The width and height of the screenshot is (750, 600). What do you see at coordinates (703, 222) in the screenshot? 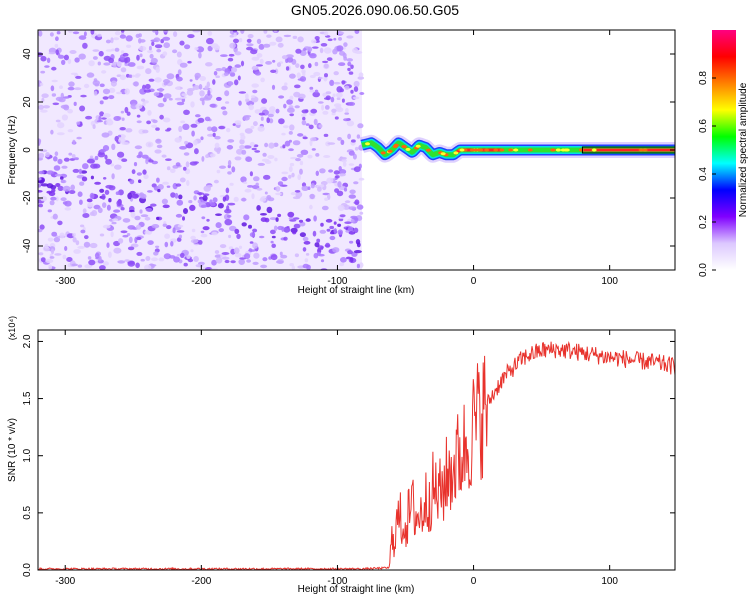
I see `colorbar-tick-label: 0.2` at bounding box center [703, 222].